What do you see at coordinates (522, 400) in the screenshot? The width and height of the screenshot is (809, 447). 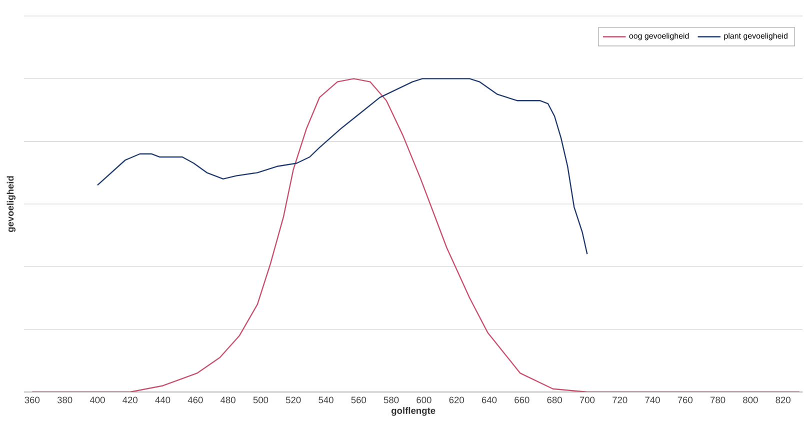 I see `x-tick-label: 660` at bounding box center [522, 400].